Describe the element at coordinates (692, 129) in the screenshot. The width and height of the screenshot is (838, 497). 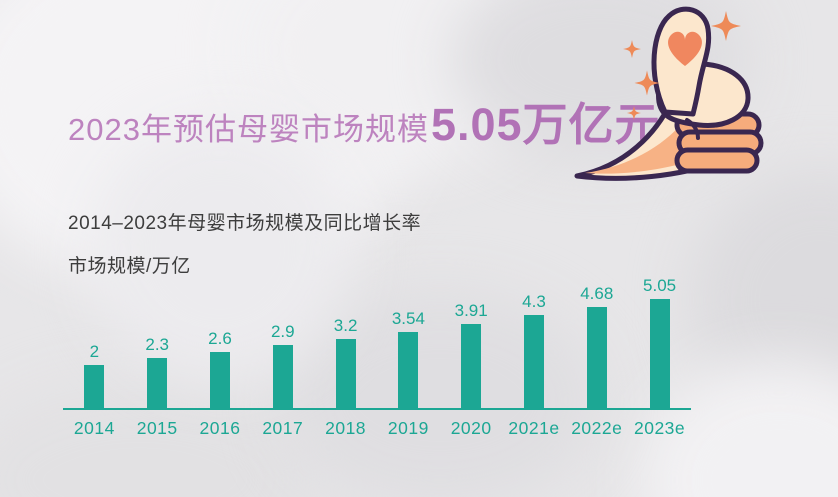
I see `wrist-crease` at that location.